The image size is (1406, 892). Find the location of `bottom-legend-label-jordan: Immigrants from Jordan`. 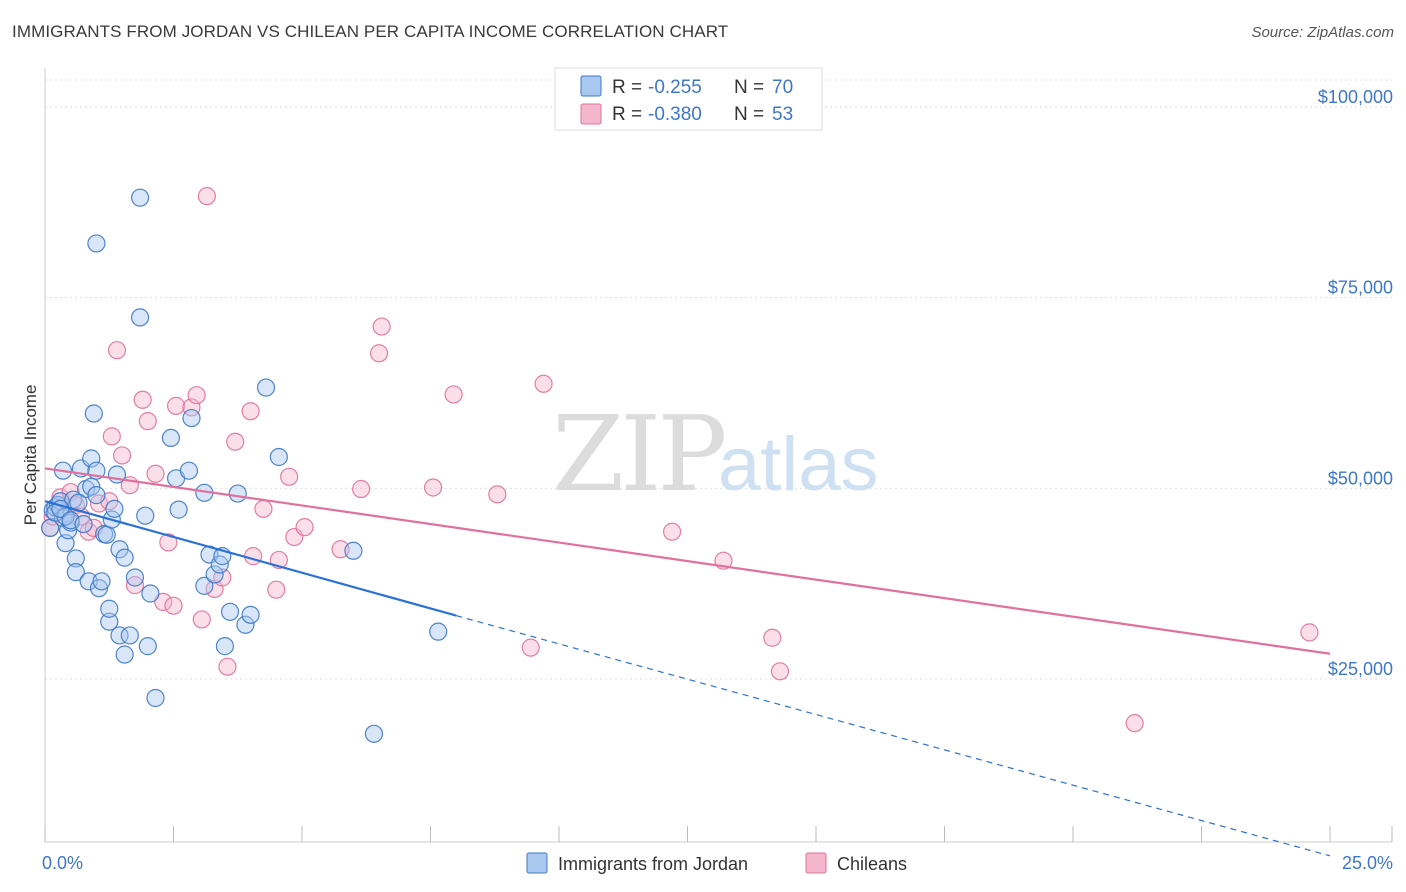

bottom-legend-label-jordan: Immigrants from Jordan is located at coordinates (653, 864).